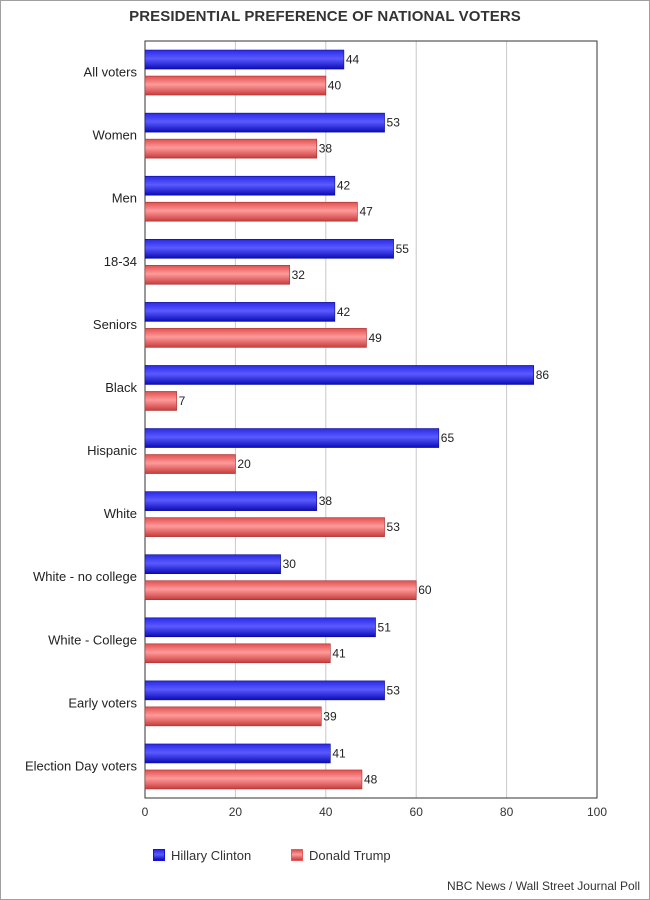 The image size is (650, 900). Describe the element at coordinates (182, 401) in the screenshot. I see `data-label: 7` at that location.